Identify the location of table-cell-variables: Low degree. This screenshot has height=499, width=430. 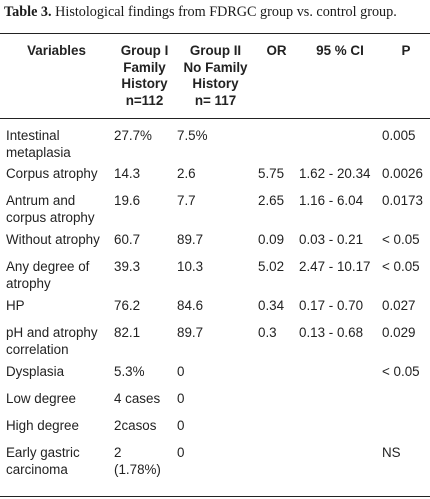
(56, 399).